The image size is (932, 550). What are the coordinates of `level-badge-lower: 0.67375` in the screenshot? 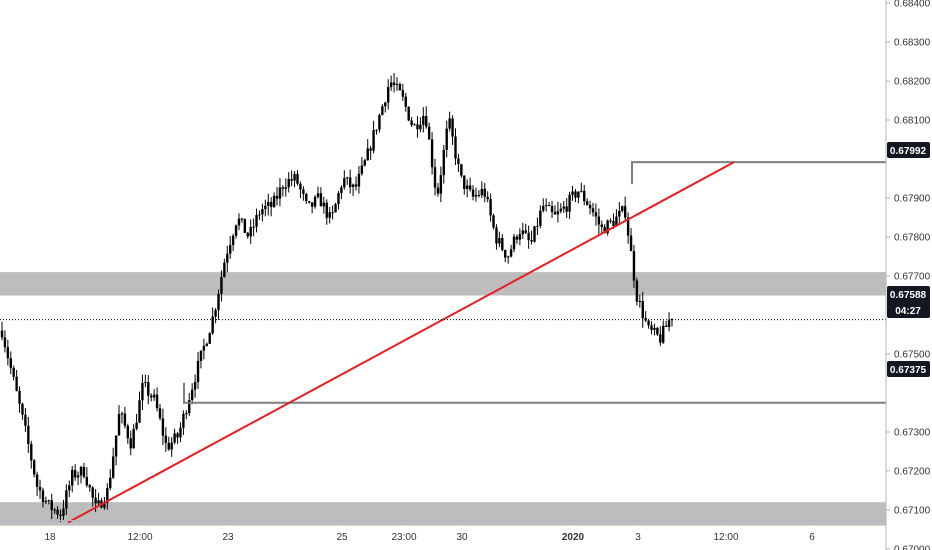 It's located at (908, 369).